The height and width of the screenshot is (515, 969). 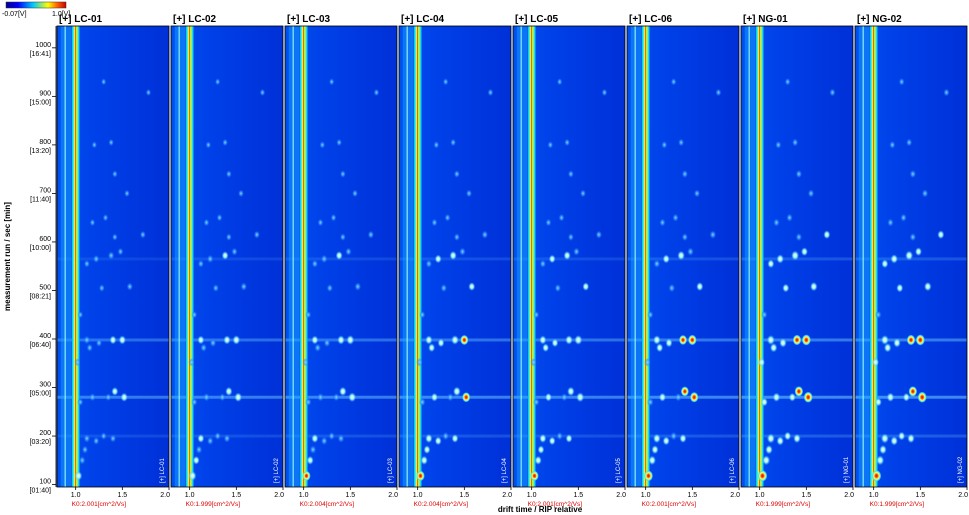 What do you see at coordinates (879, 19) in the screenshot?
I see `panel-title: [+] NG-02` at bounding box center [879, 19].